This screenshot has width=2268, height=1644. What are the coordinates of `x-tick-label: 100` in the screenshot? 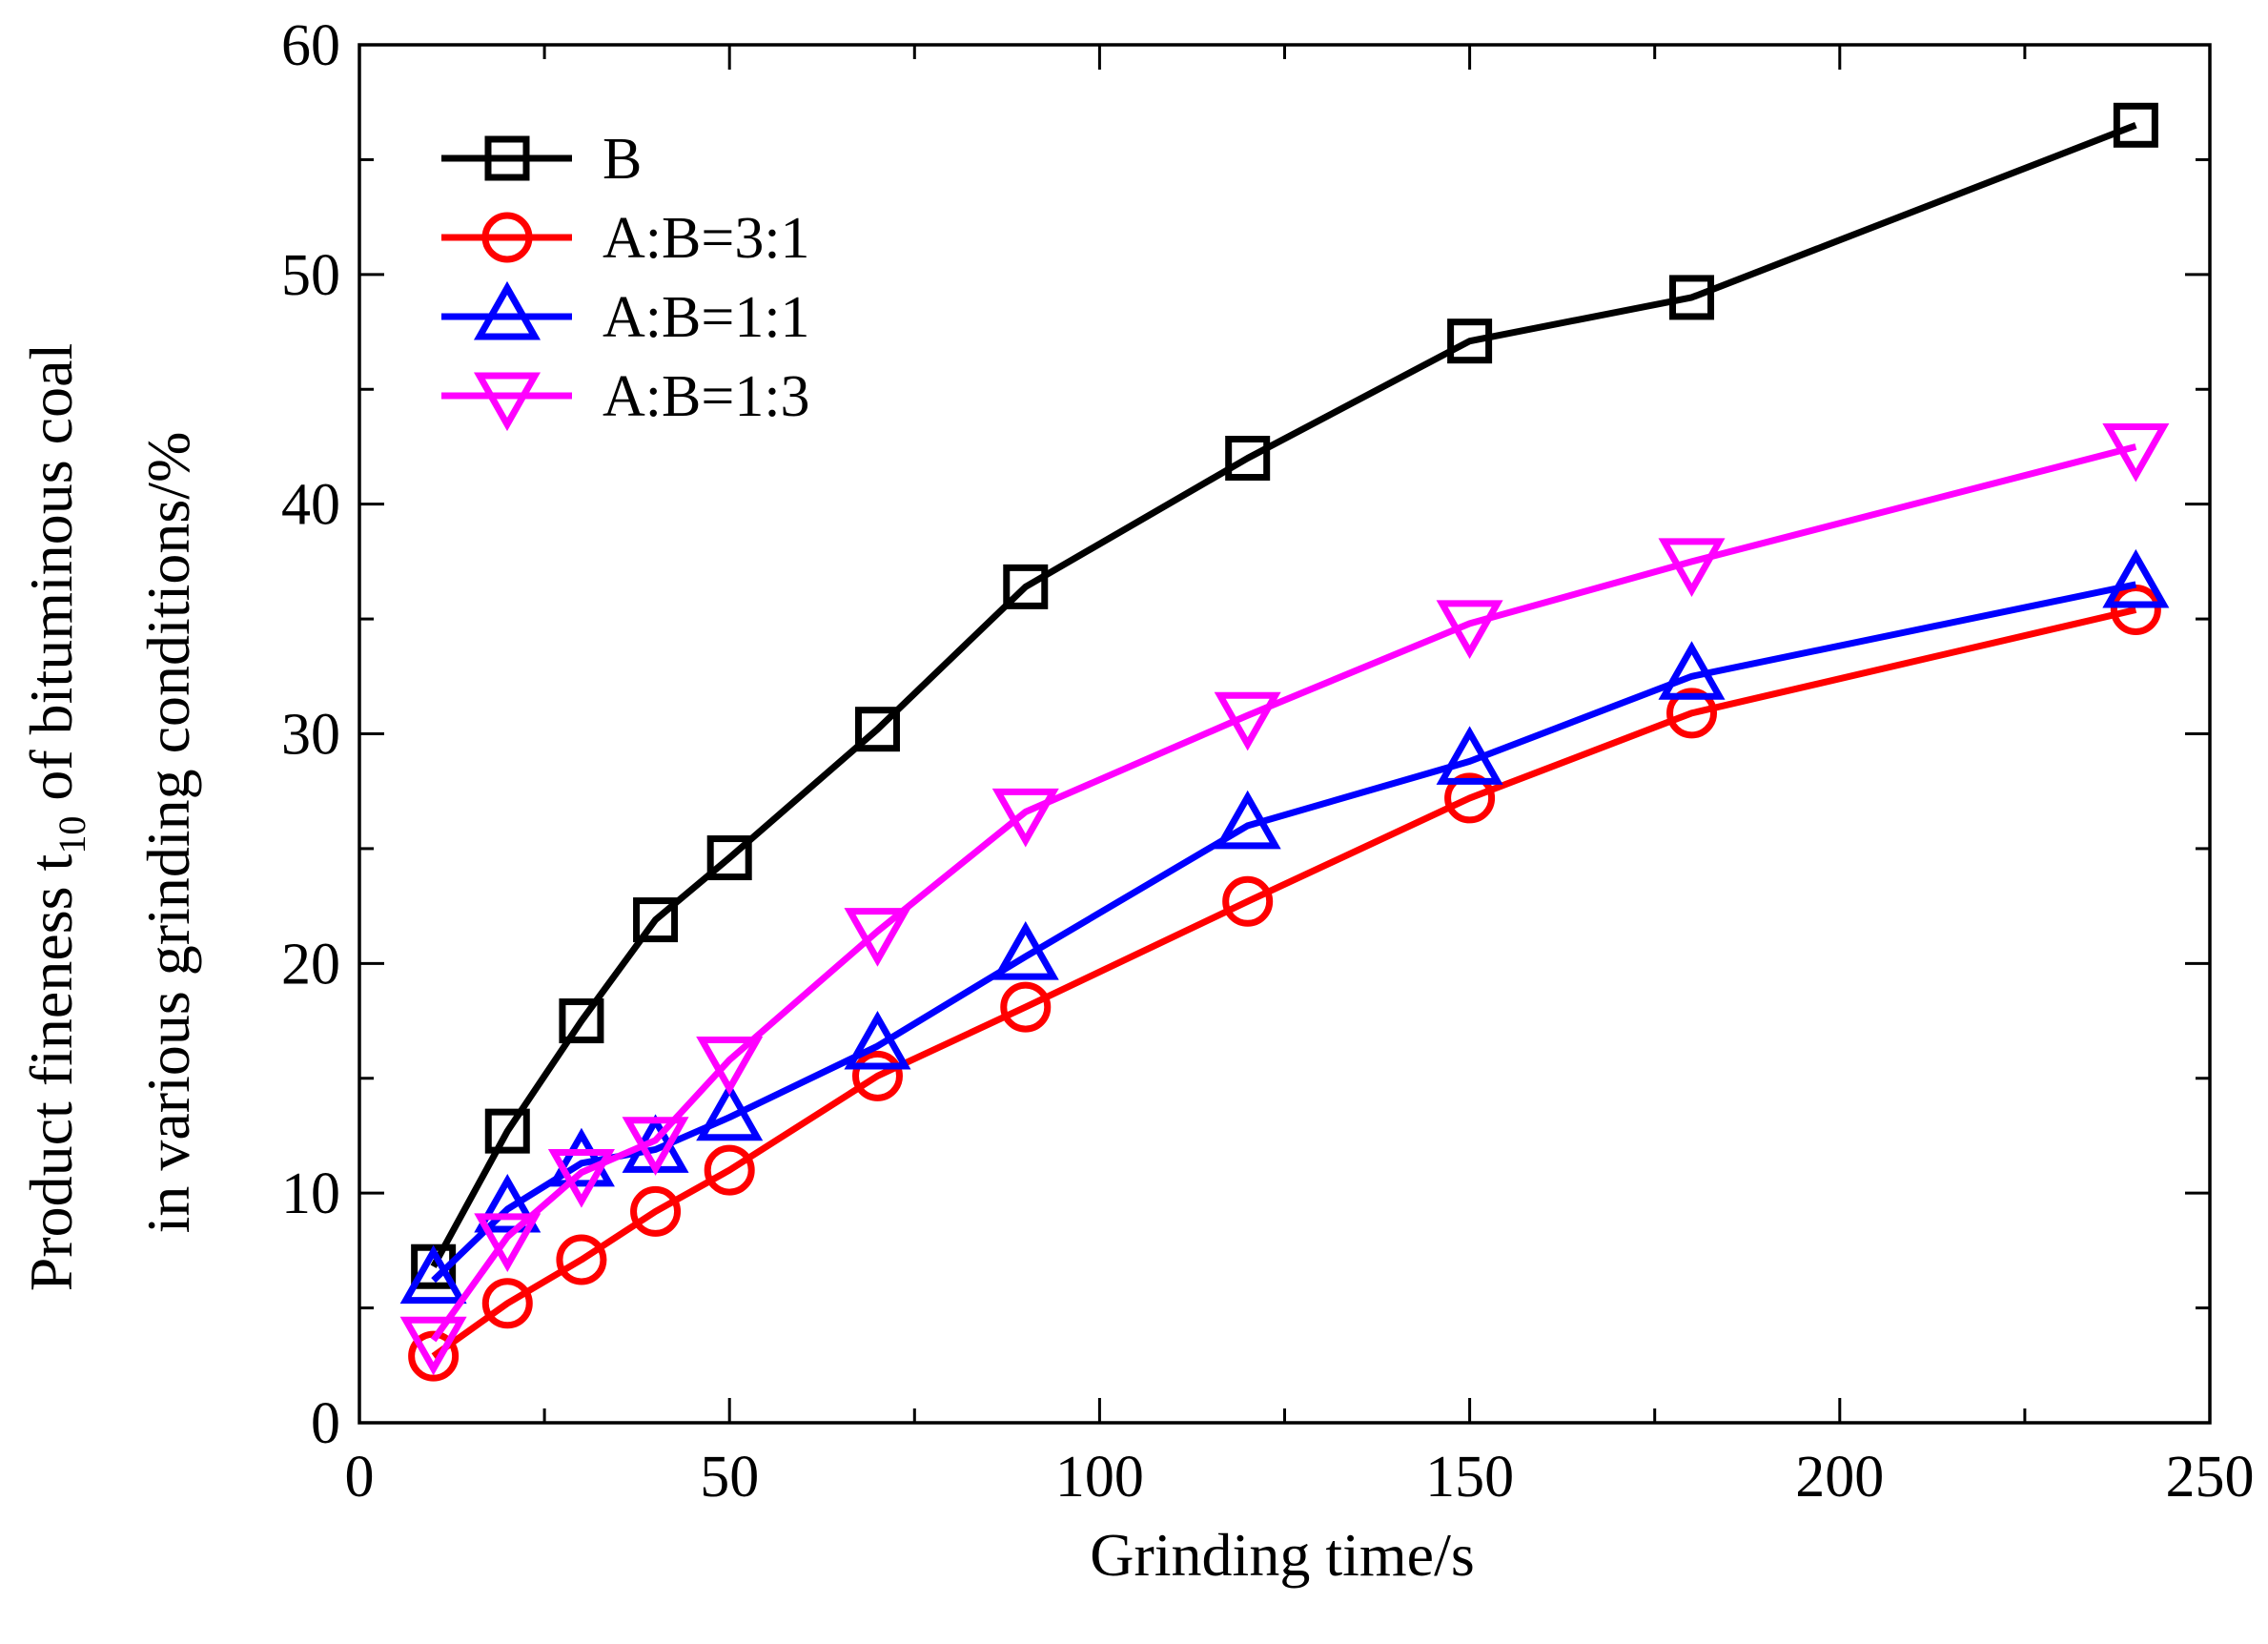 It's located at (1099, 1477).